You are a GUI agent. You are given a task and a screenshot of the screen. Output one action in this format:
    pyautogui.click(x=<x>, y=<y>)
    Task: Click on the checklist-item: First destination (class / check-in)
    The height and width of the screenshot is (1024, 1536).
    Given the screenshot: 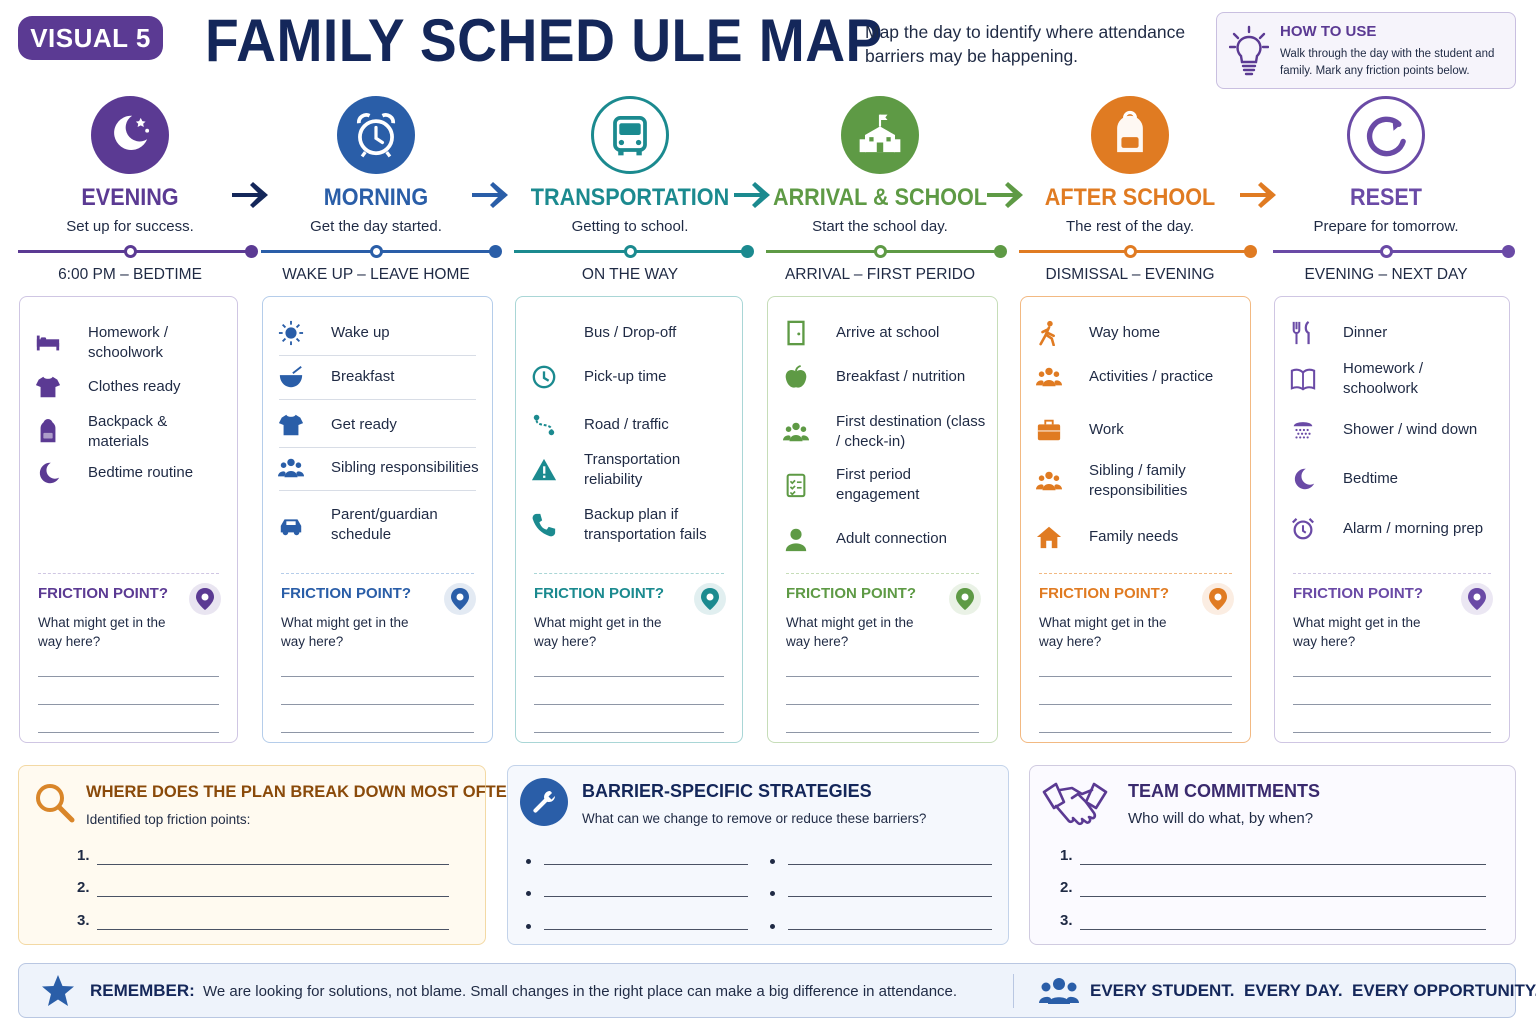 What is the action you would take?
    pyautogui.click(x=892, y=432)
    